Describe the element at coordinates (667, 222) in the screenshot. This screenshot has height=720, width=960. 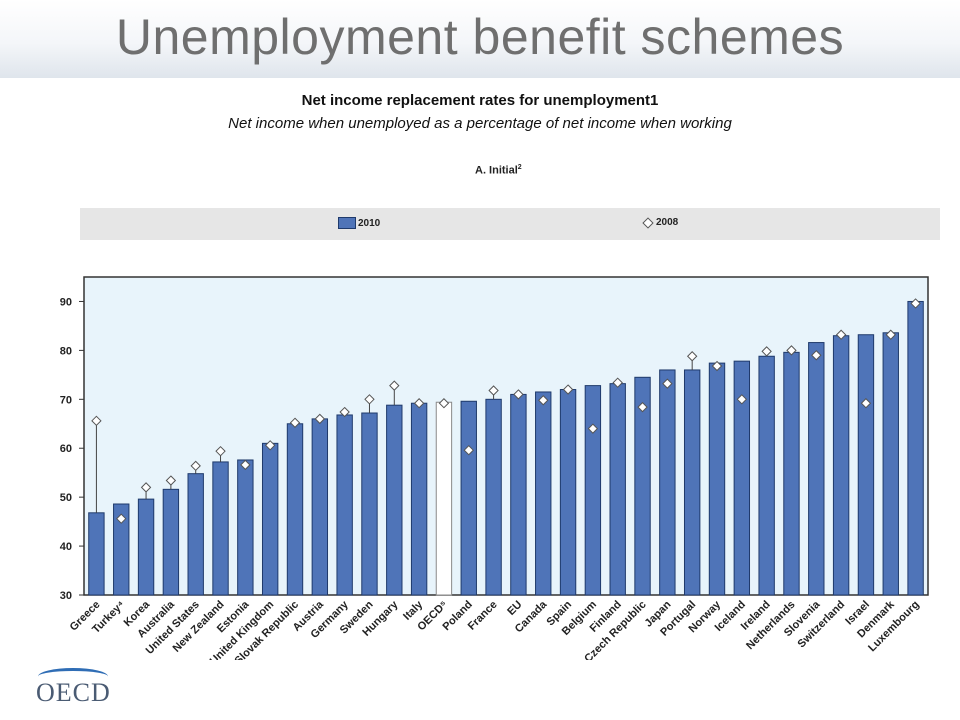
I see `legend-label-2008: 2008` at that location.